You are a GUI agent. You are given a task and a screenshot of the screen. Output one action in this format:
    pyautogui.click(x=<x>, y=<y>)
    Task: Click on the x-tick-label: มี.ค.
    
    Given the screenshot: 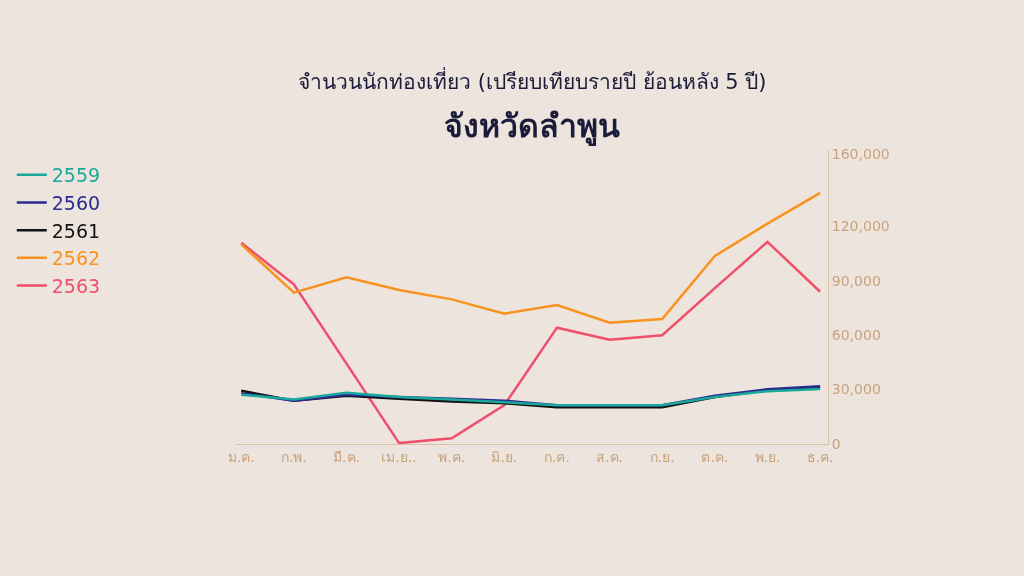 What is the action you would take?
    pyautogui.click(x=346, y=456)
    